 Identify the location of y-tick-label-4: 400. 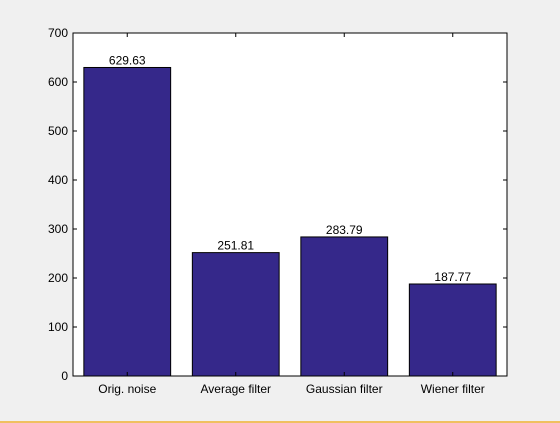
(58, 180).